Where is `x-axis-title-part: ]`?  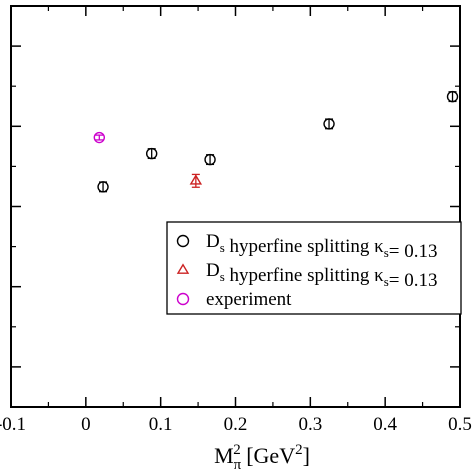 x-axis-title-part: ] is located at coordinates (306, 455).